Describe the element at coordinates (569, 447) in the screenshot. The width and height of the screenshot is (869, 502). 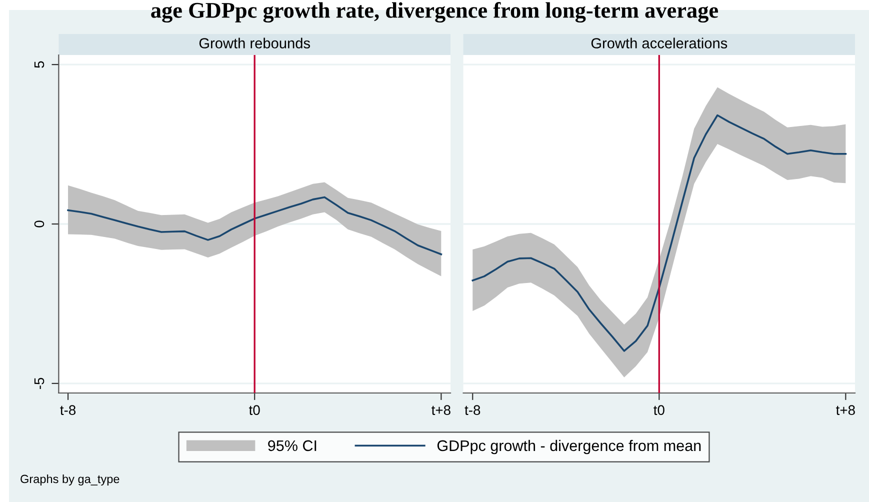
I see `legend-label: GDPpc growth - divergence from mean` at that location.